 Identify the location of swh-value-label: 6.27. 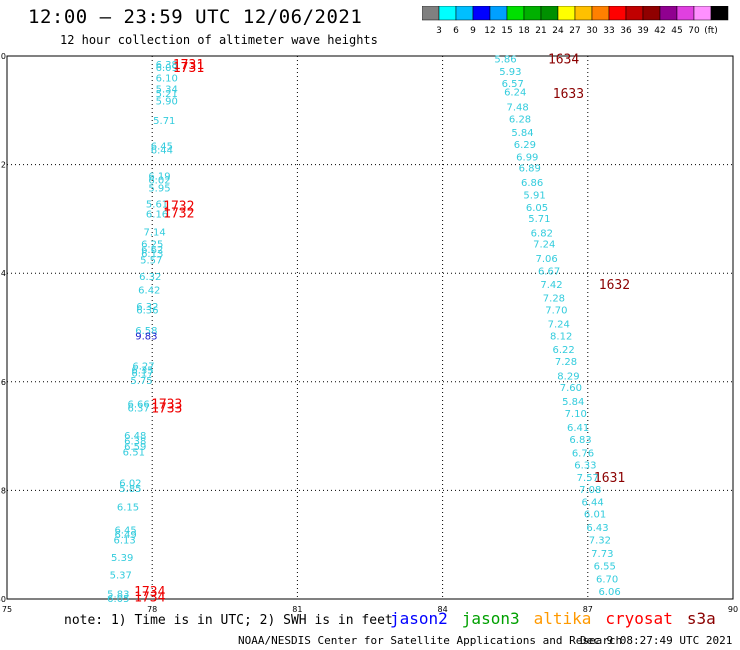
(143, 367).